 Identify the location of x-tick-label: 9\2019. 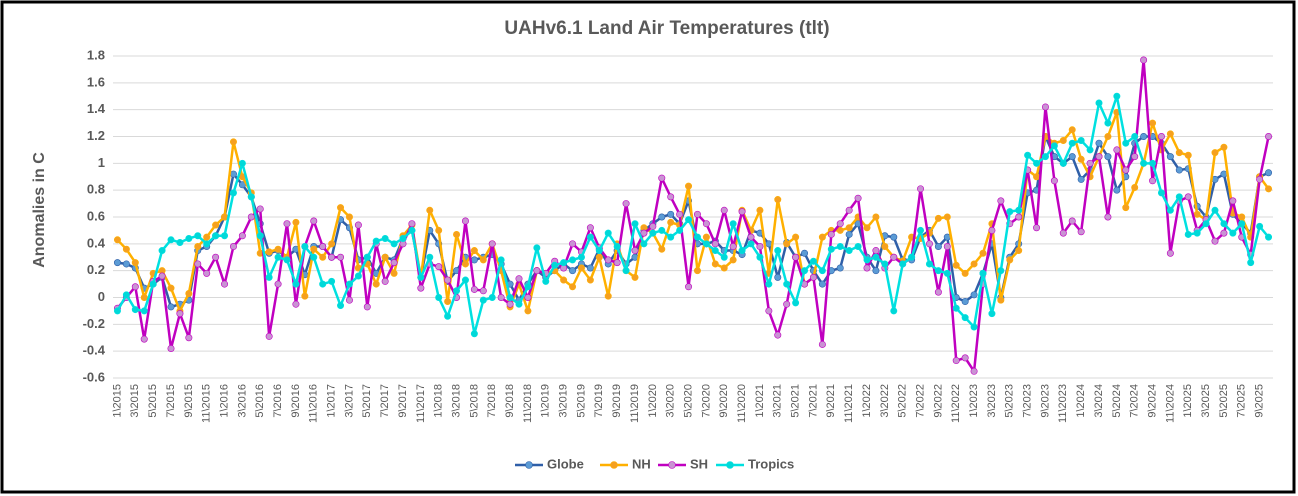
(617, 401).